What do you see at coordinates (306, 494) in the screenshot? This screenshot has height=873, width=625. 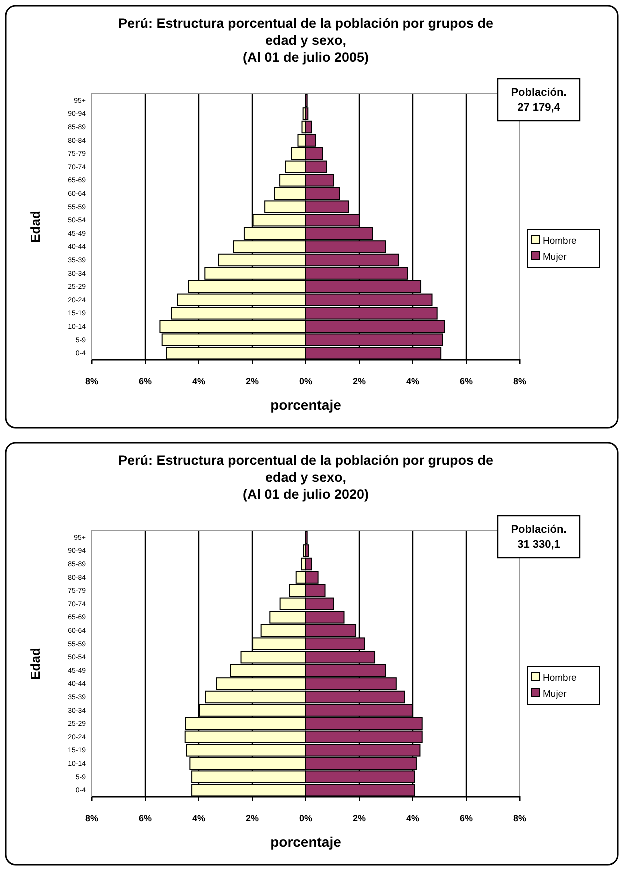 I see `chart-subtitle: (Al 01 de julio 2020)` at bounding box center [306, 494].